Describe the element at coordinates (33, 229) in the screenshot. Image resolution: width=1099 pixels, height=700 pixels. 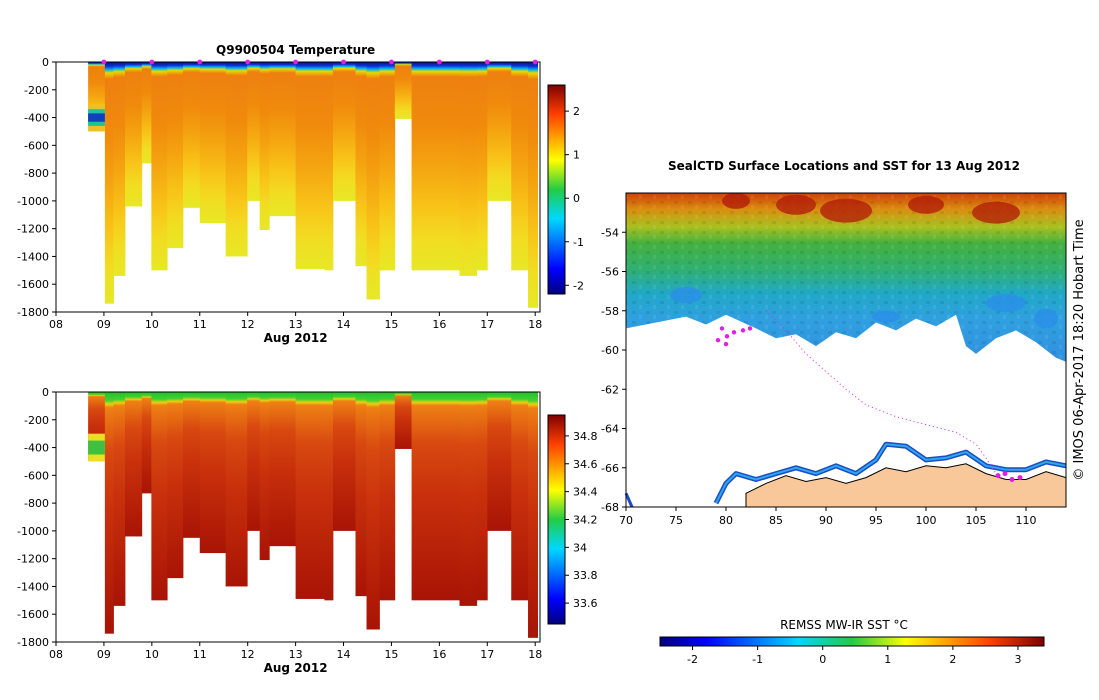
I see `y-tick-label: -1200` at that location.